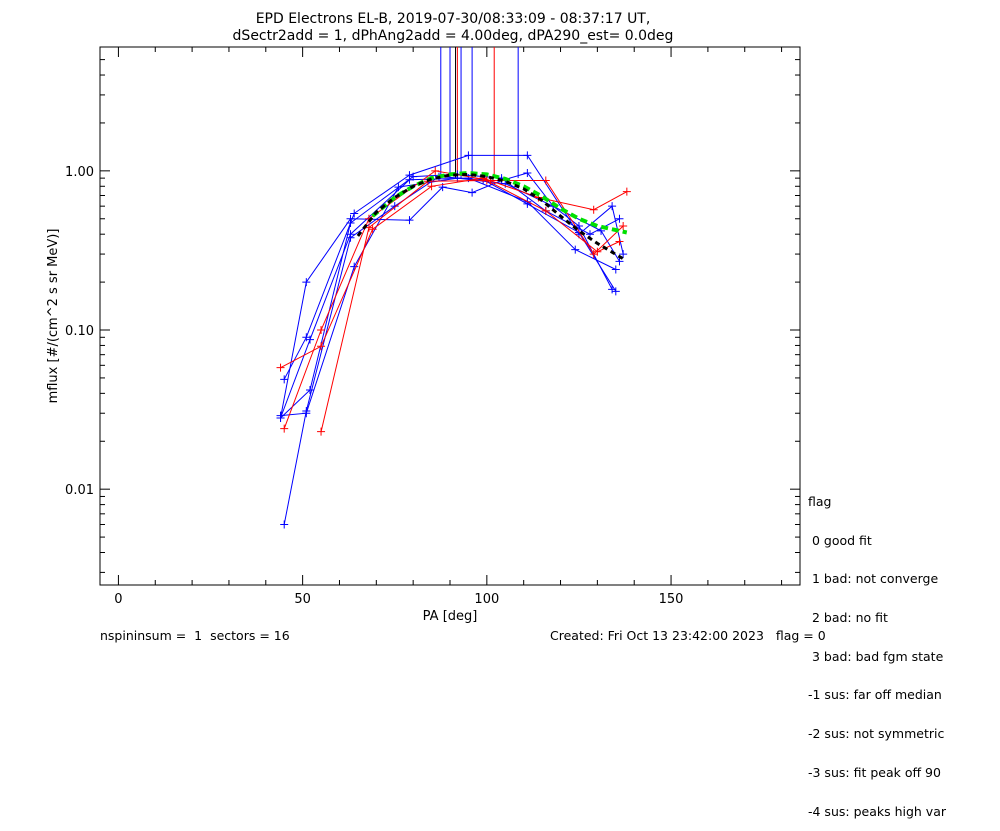 The image size is (1000, 831). I want to click on legend-item: -2 sus: not symmetric, so click(876, 734).